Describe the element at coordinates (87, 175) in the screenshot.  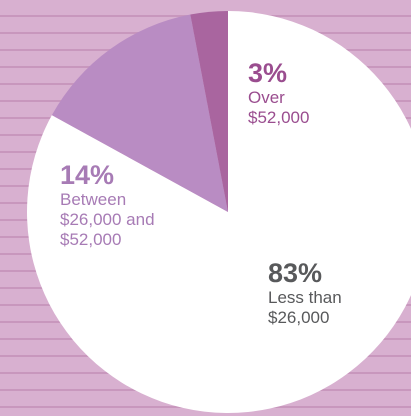
I see `percent-label: 14%` at that location.